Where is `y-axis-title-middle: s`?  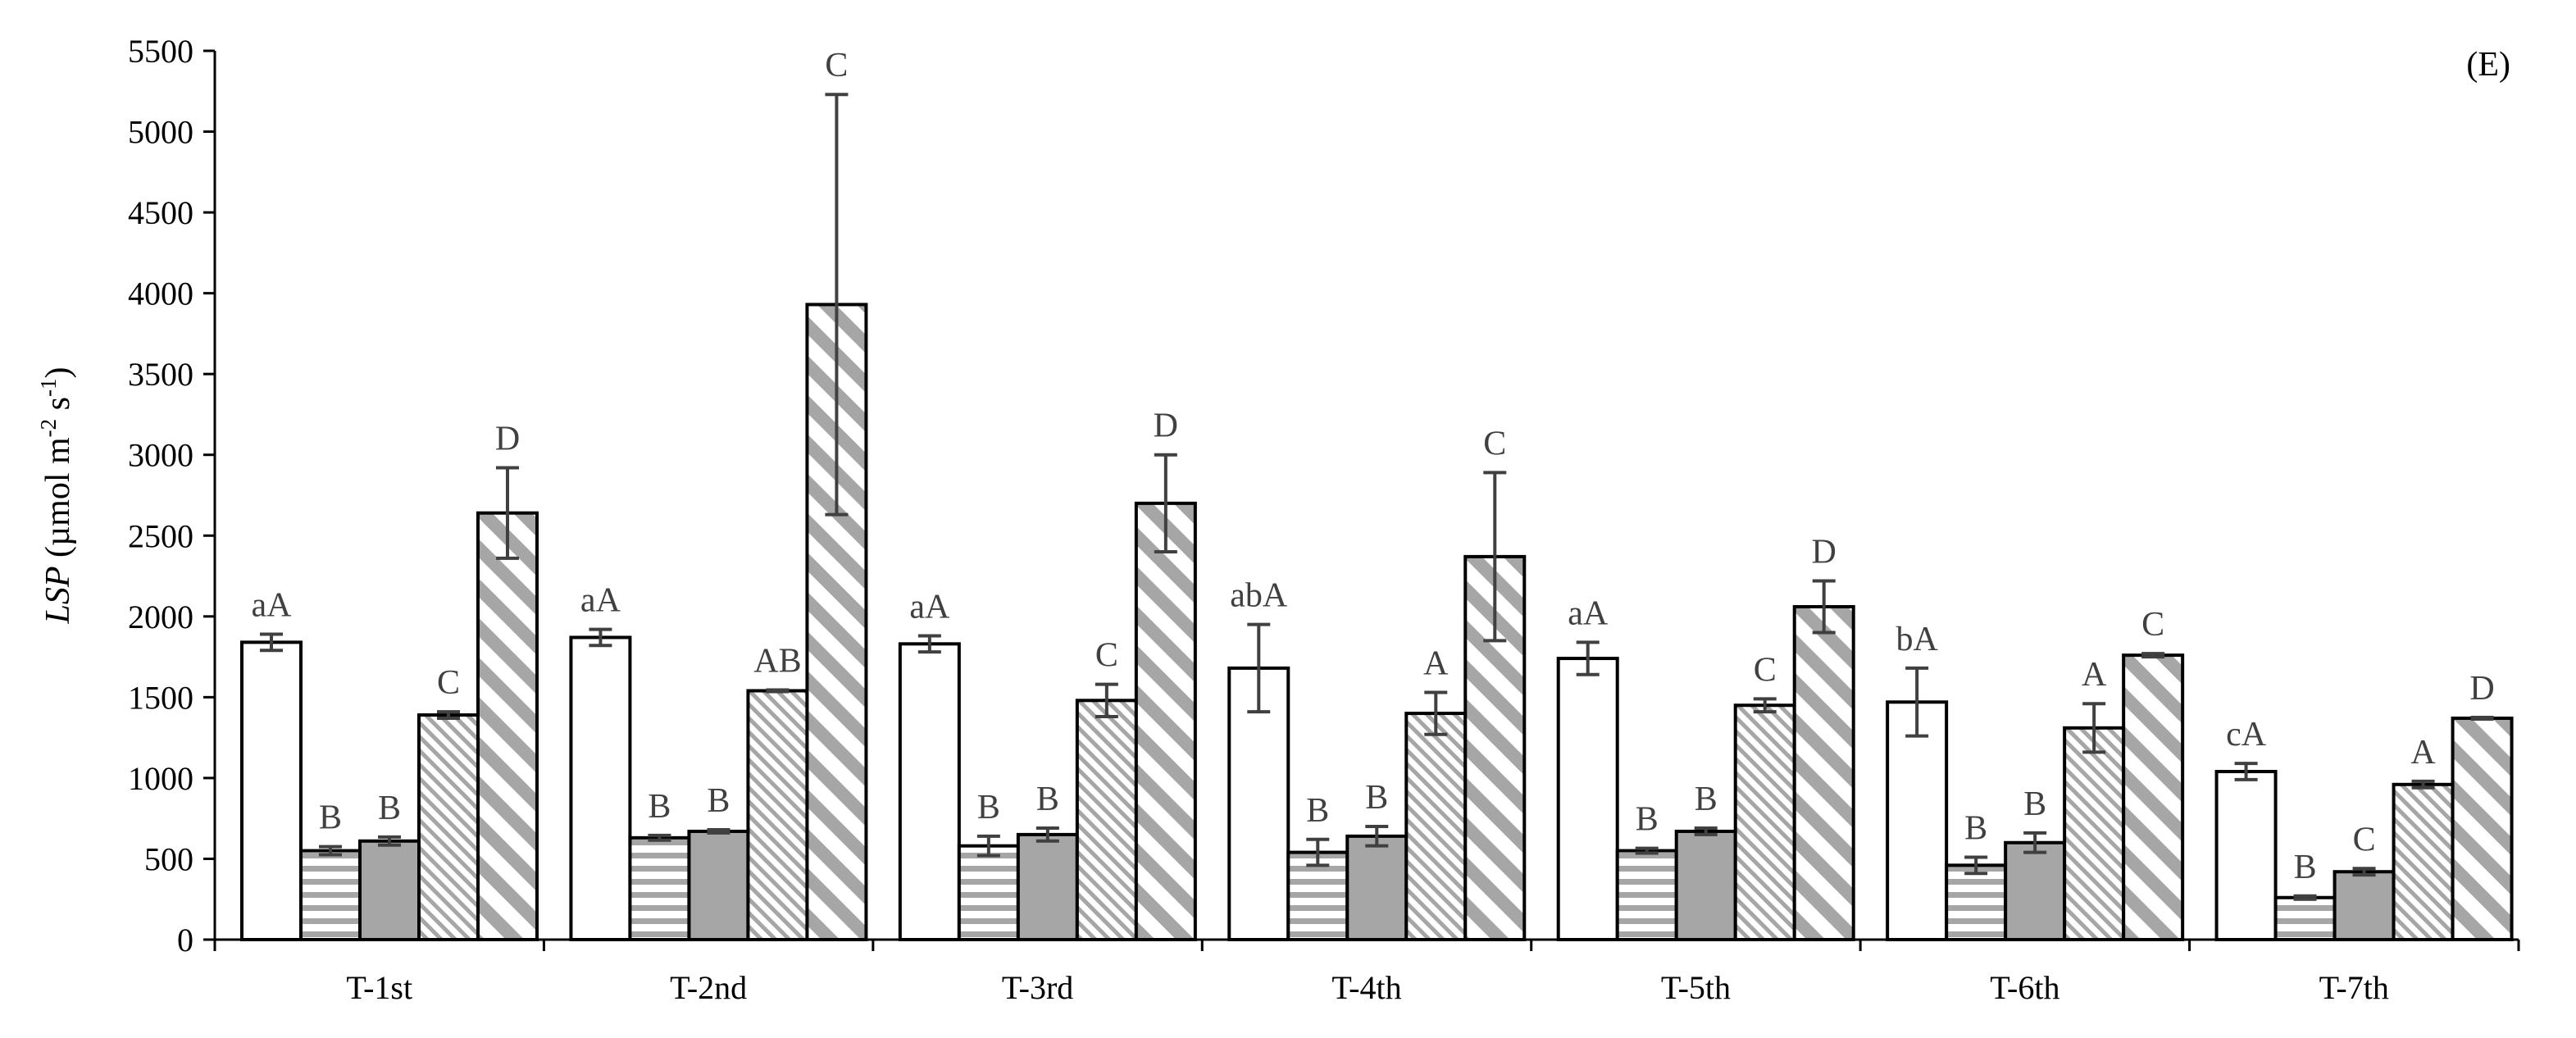
y-axis-title-middle: s is located at coordinates (58, 408).